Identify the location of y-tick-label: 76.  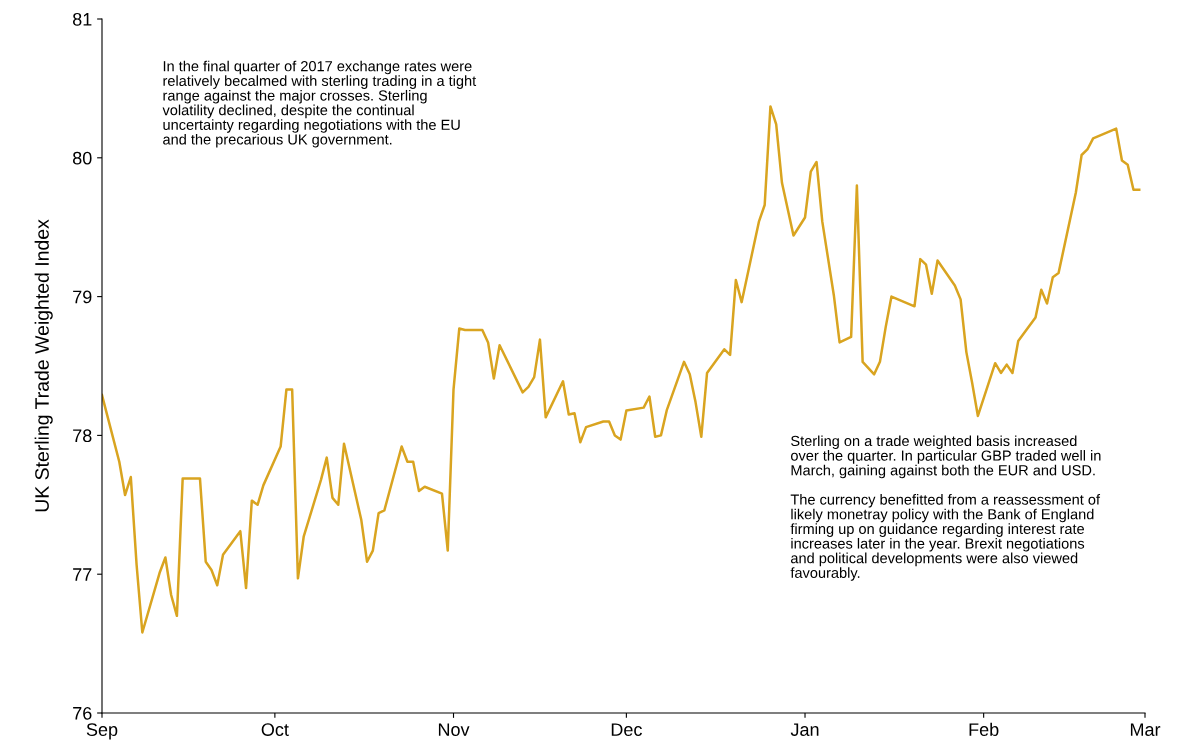
(82, 713).